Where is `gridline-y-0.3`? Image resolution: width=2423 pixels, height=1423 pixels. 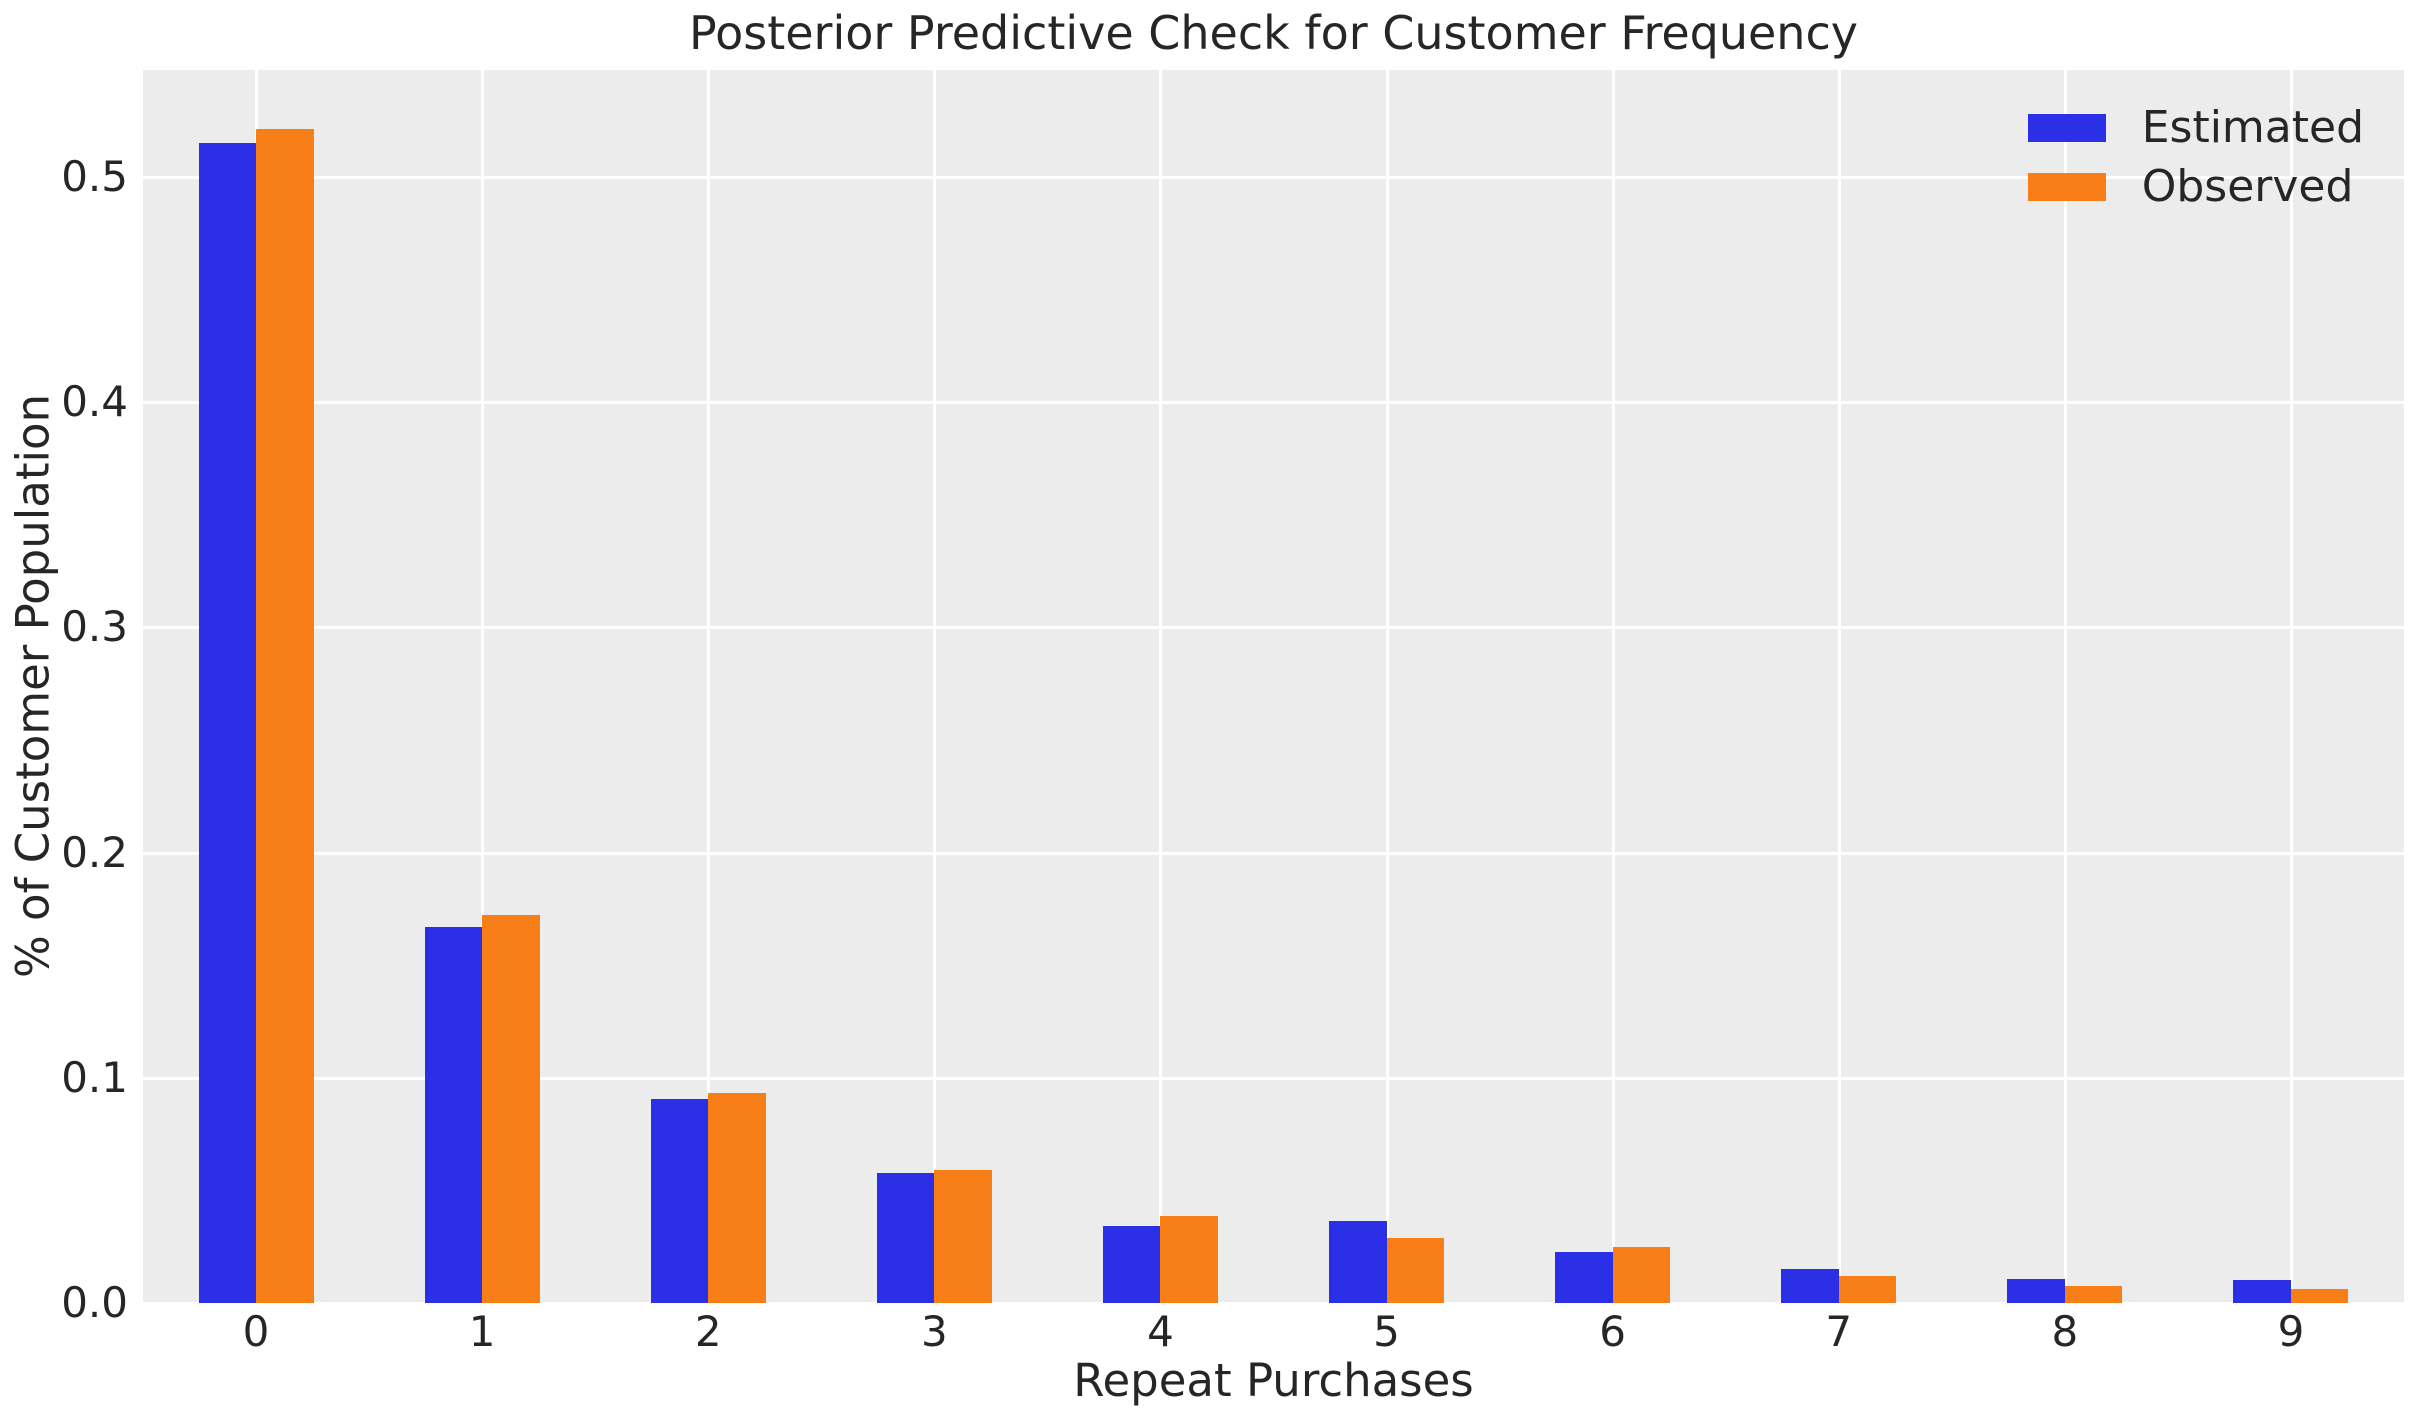 gridline-y-0.3 is located at coordinates (1273, 628).